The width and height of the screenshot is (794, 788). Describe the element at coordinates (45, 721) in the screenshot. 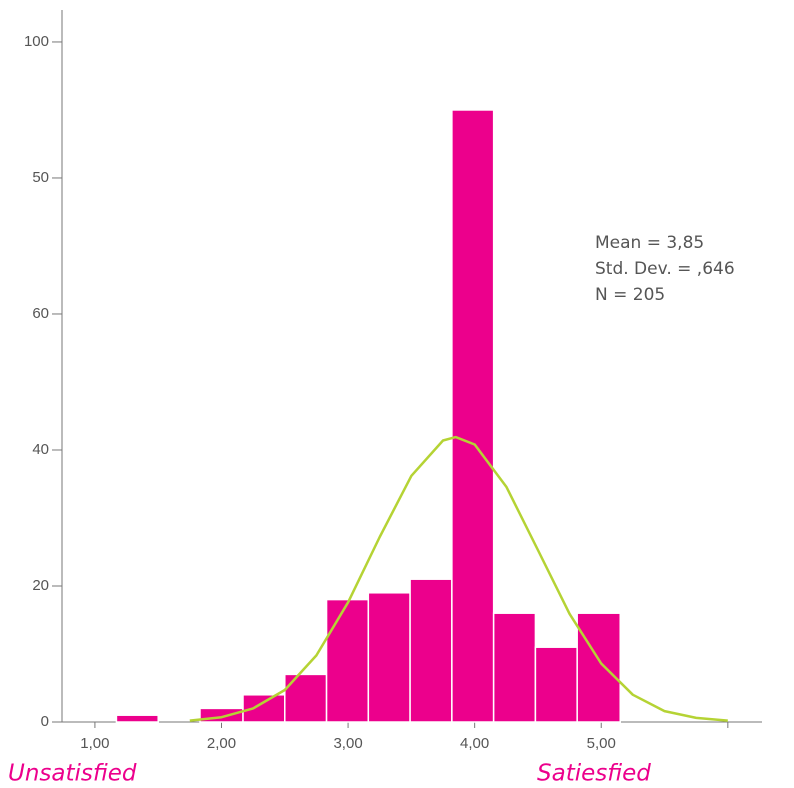

I see `y-tick-label: 0` at that location.